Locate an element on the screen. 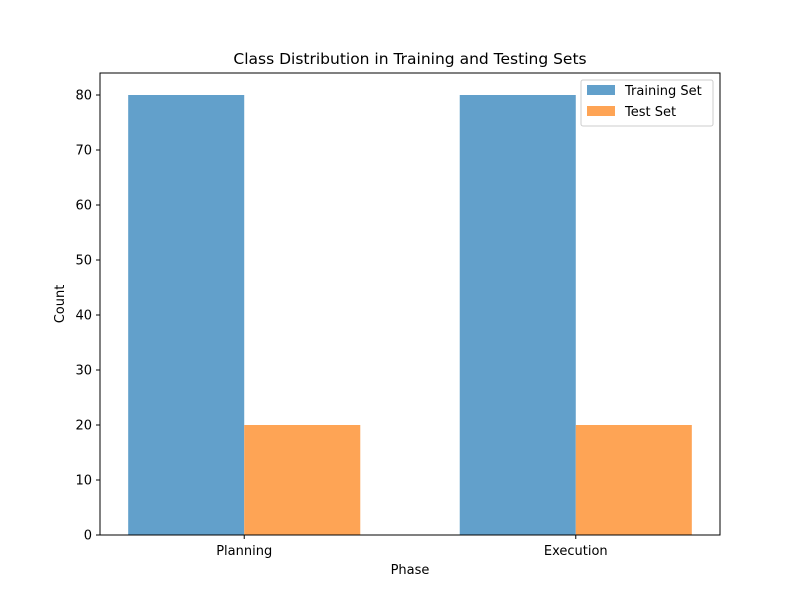 The height and width of the screenshot is (605, 800). y-axis: 0 10 20 30 40 50 60 70 80 is located at coordinates (87, 316).